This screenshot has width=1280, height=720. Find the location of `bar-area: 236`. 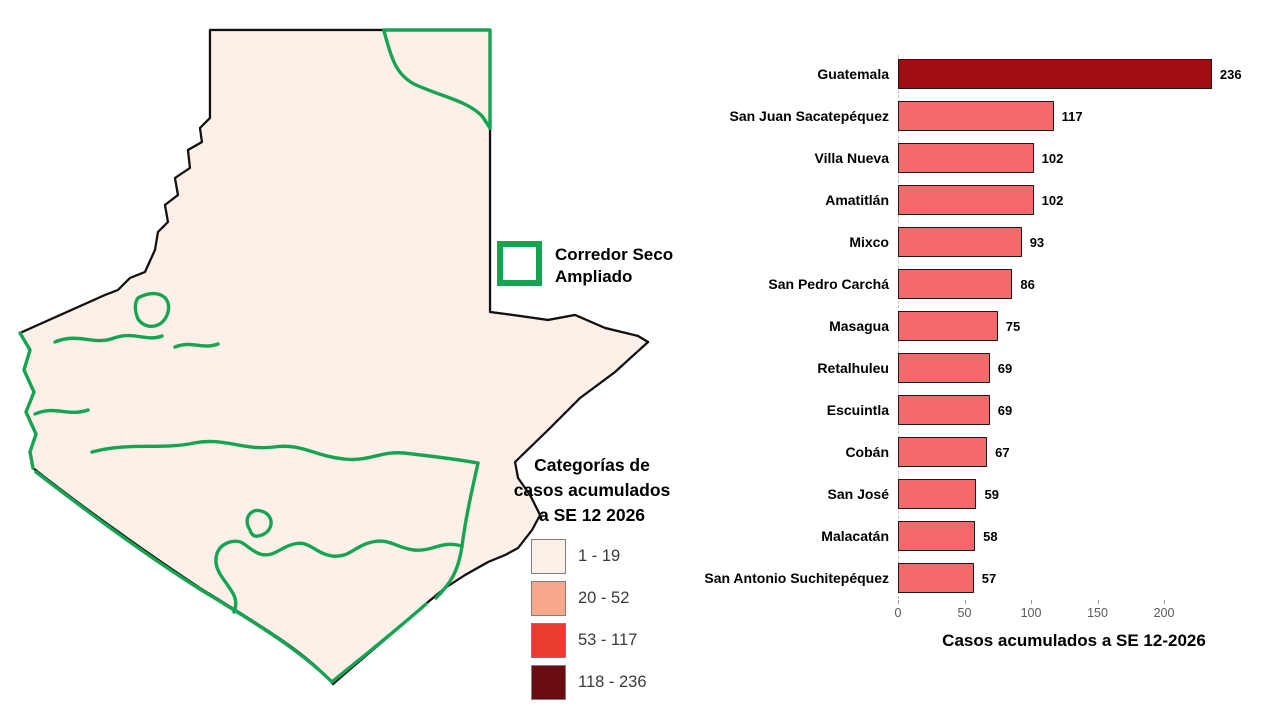

bar-area: 236 is located at coordinates (1070, 74).